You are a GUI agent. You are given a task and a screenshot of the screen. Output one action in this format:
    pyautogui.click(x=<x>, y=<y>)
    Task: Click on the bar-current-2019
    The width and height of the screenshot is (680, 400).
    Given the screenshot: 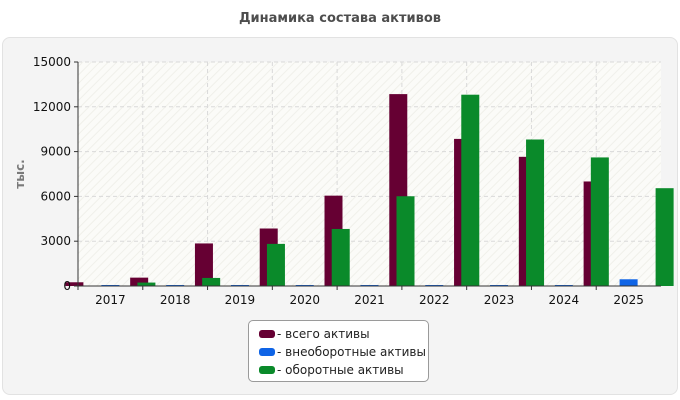 What is the action you would take?
    pyautogui.click(x=275, y=264)
    